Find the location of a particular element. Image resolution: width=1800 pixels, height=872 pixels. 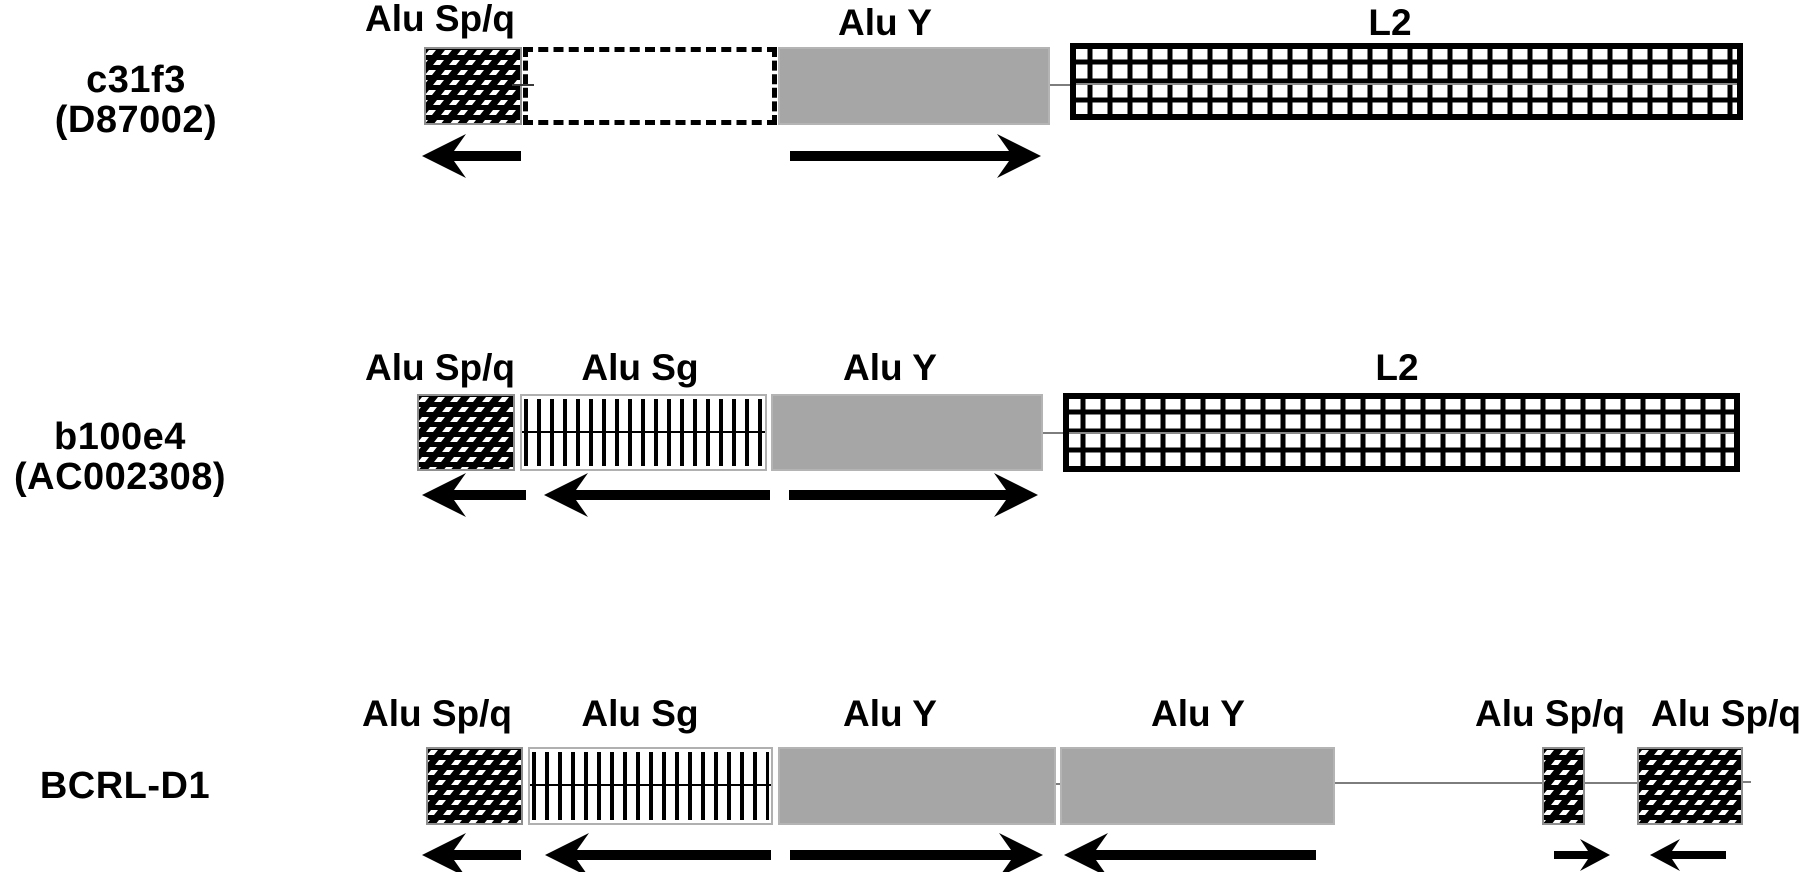

clone-accession: (AC002308) is located at coordinates (120, 477).